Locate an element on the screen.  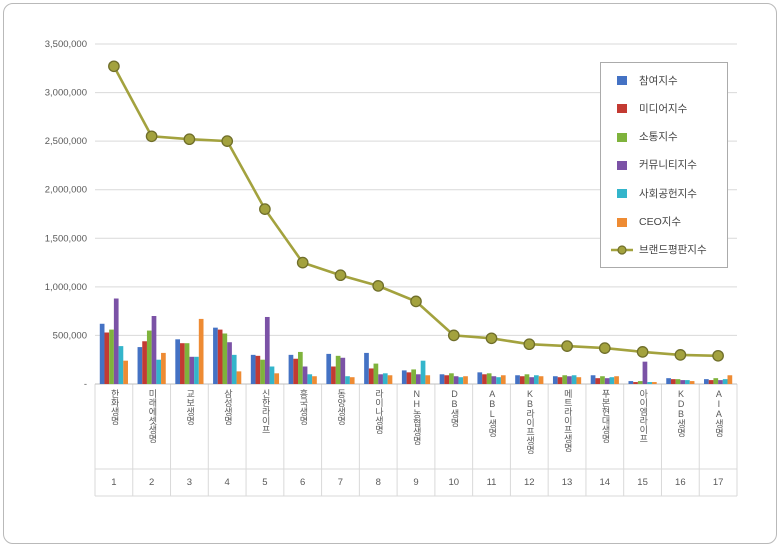
legend-item: CEO지수 is located at coordinates (664, 221).